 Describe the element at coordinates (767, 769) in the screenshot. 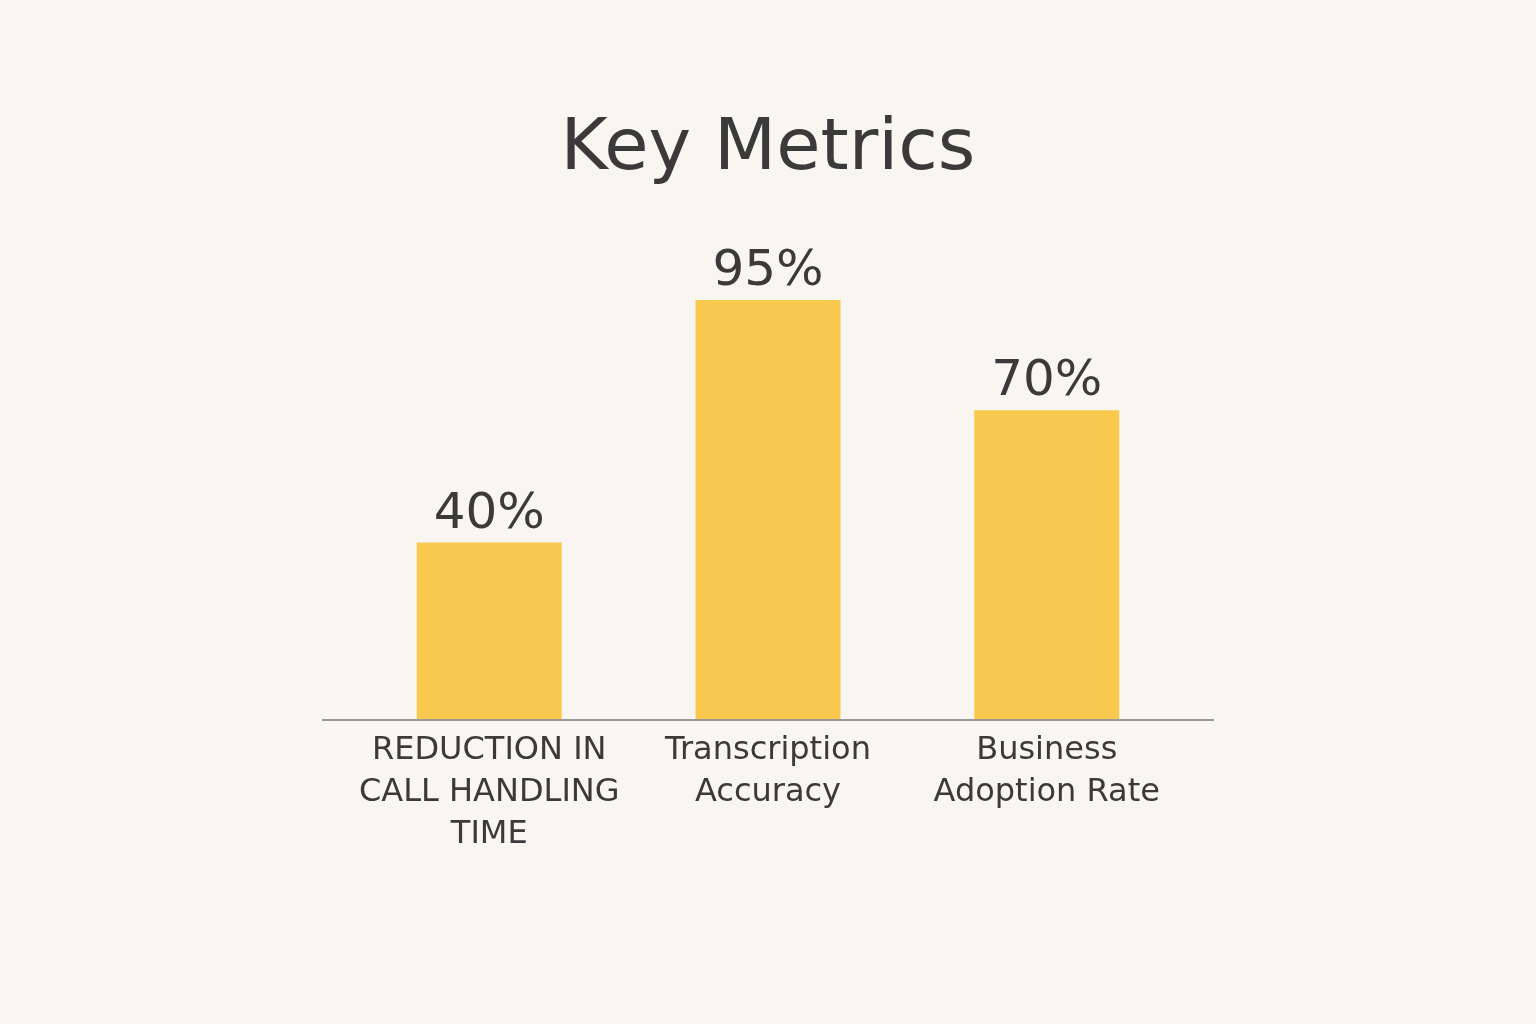

I see `x-tick-label: Transcription Accuracy` at that location.